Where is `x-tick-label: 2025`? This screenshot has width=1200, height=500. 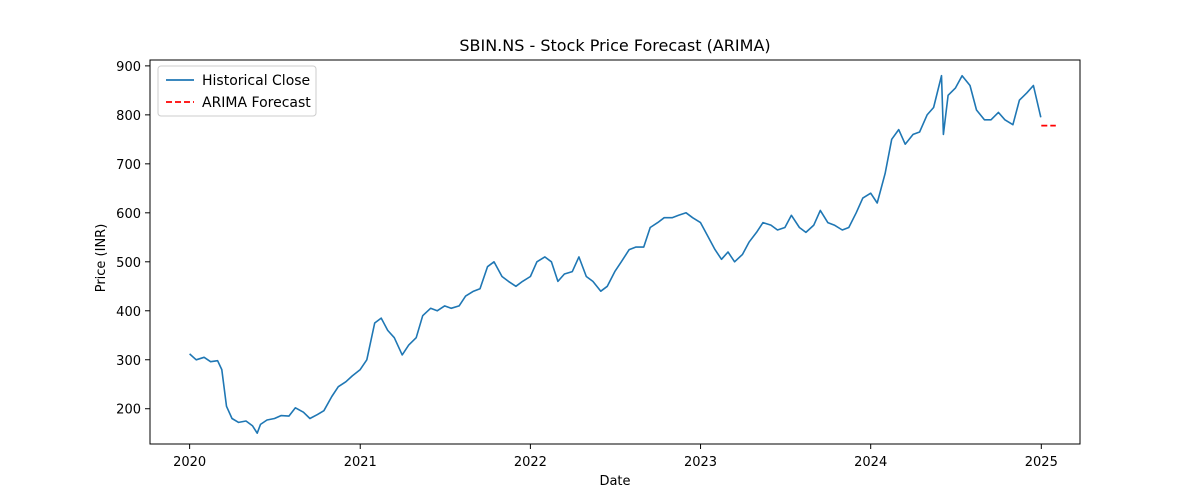 x-tick-label: 2025 is located at coordinates (1041, 462).